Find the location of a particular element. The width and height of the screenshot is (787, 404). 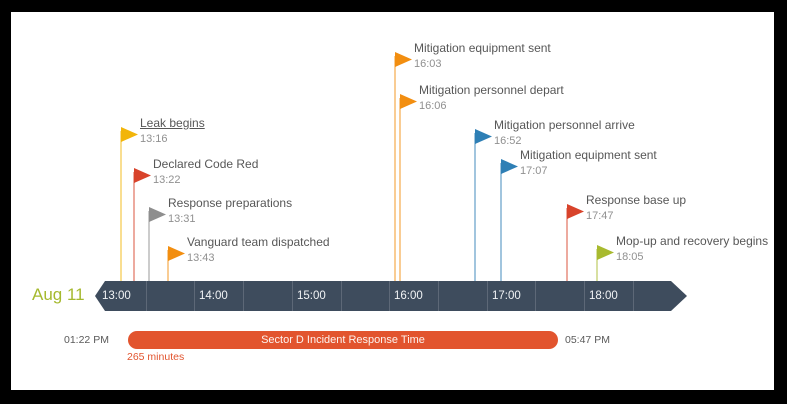

milestone-time: 13:43 is located at coordinates (201, 258).